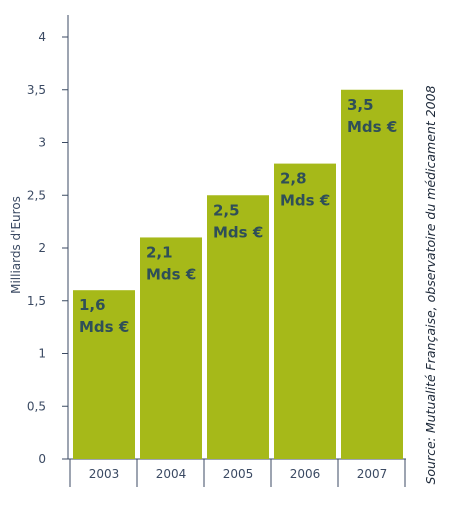 The height and width of the screenshot is (526, 452). Describe the element at coordinates (226, 210) in the screenshot. I see `bar-data-label: 2,5` at that location.